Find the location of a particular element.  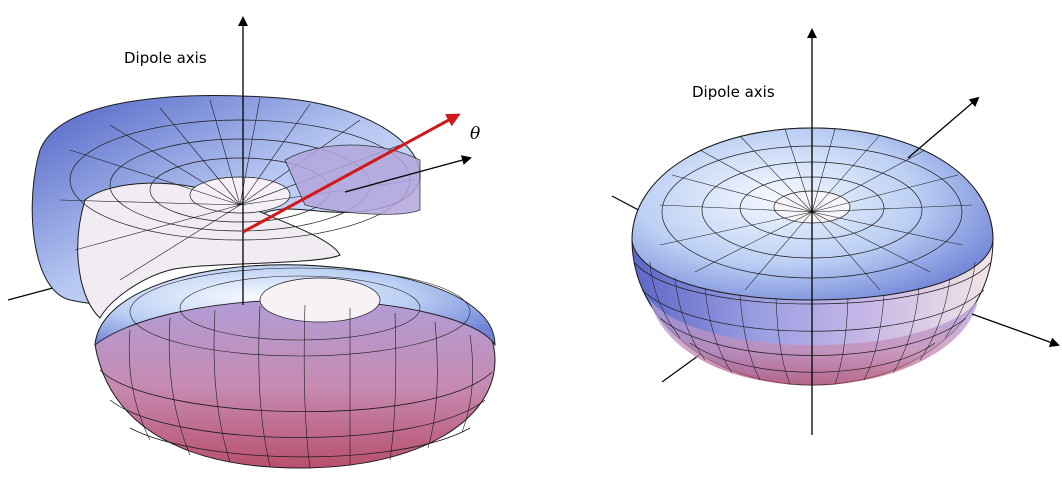

horizontal-axis-right-left is located at coordinates (408, 174).